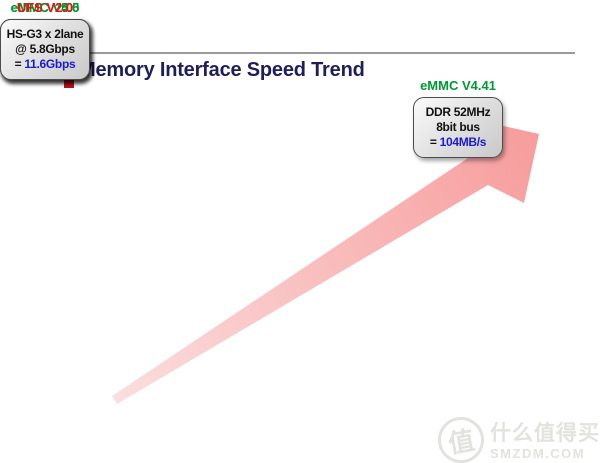  I want to click on step-box: DDR 52MHz 8bit bus = 104MB/s, so click(458, 127).